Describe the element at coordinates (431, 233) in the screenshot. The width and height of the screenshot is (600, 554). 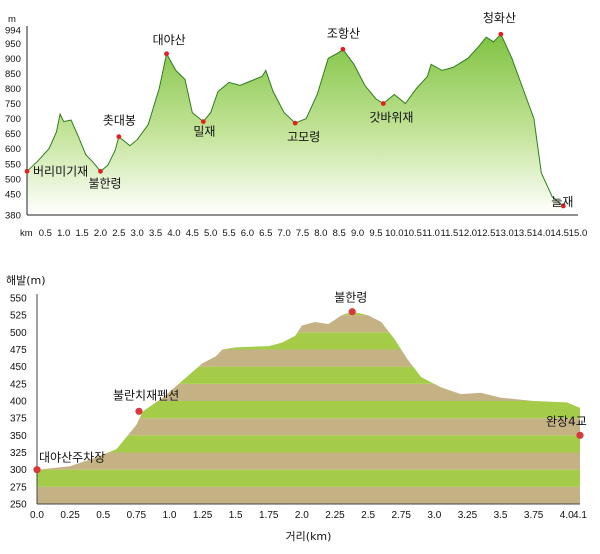
I see `x-tick-label: 11.0` at that location.